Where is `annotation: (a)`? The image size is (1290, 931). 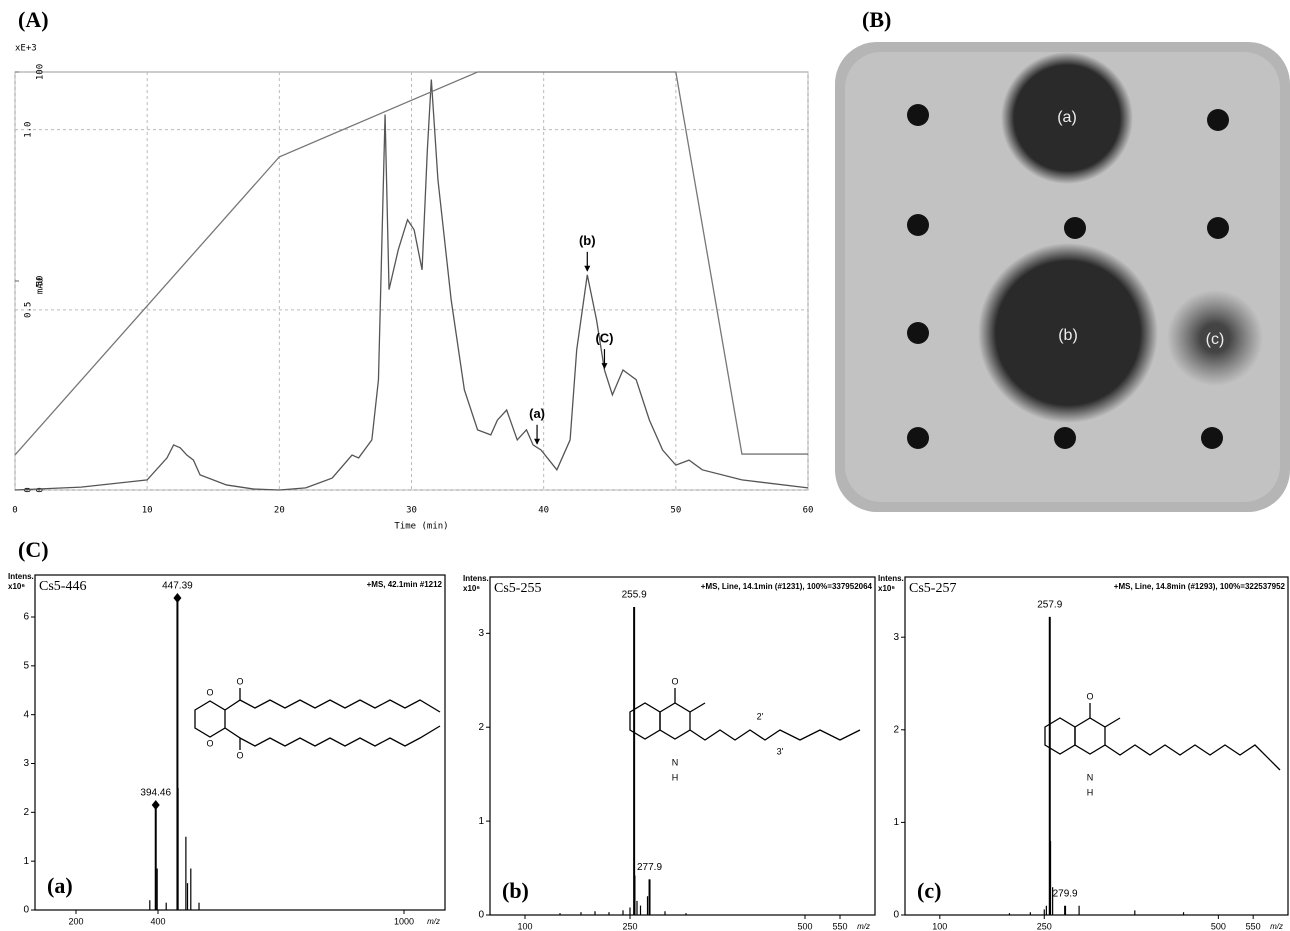
annotation: (a) is located at coordinates (537, 413).